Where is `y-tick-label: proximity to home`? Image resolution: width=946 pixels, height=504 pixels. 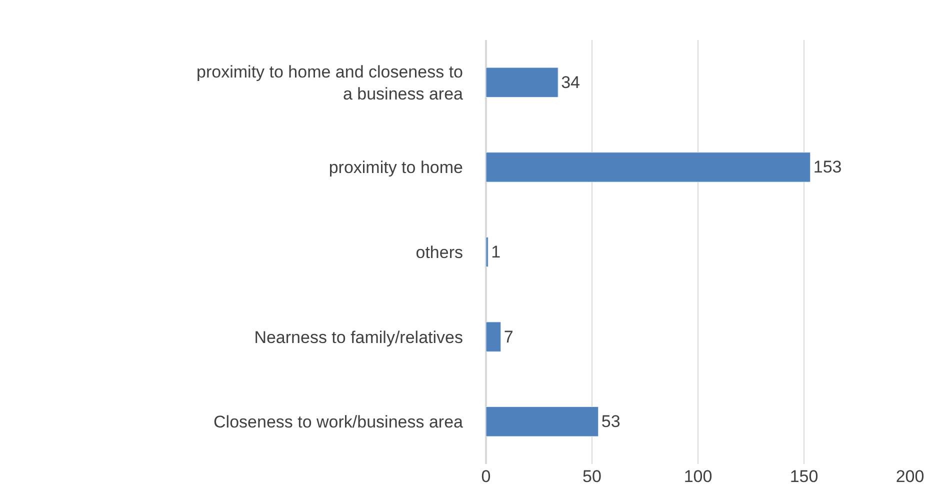
y-tick-label: proximity to home is located at coordinates (395, 168).